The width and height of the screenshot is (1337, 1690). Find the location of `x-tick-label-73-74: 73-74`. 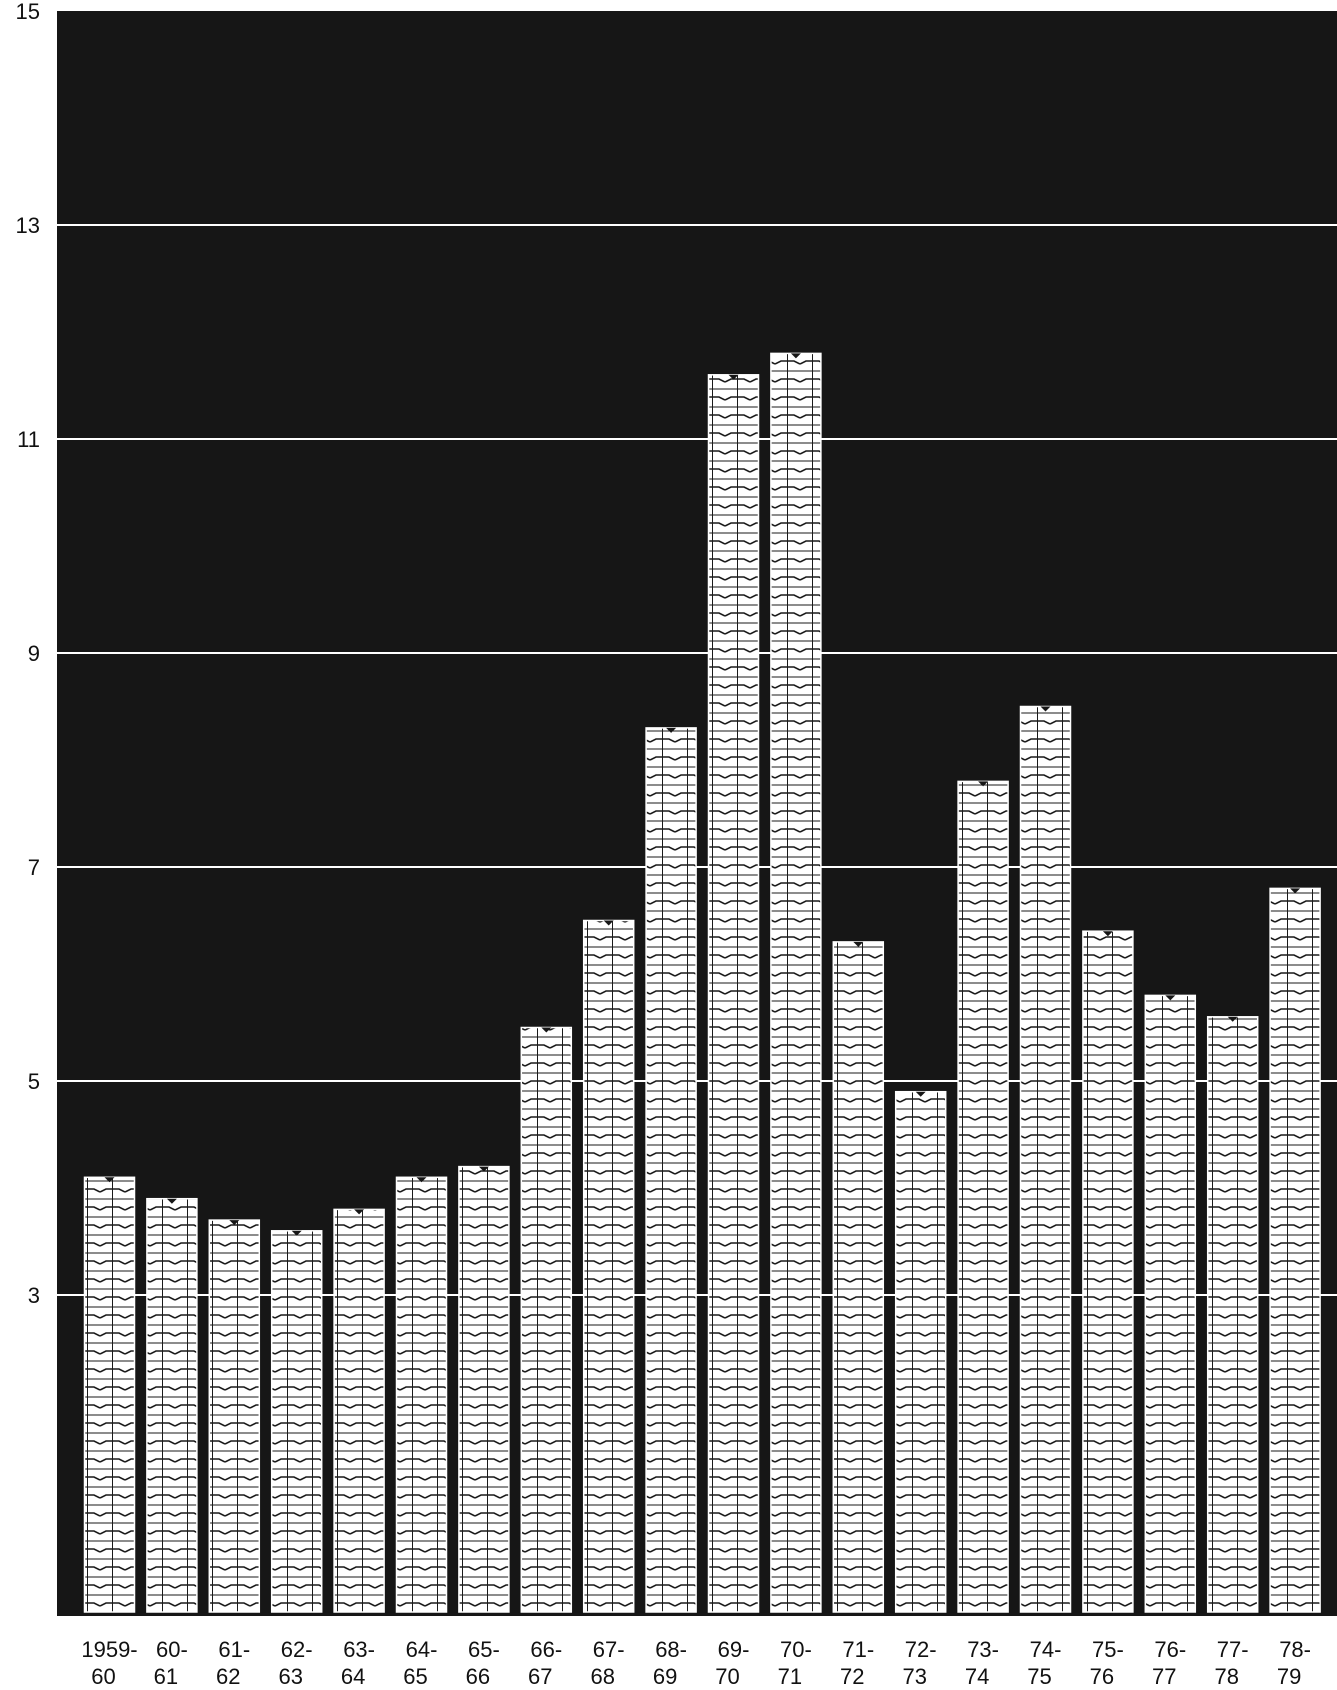

x-tick-label-73-74: 73-74 is located at coordinates (982, 1663).